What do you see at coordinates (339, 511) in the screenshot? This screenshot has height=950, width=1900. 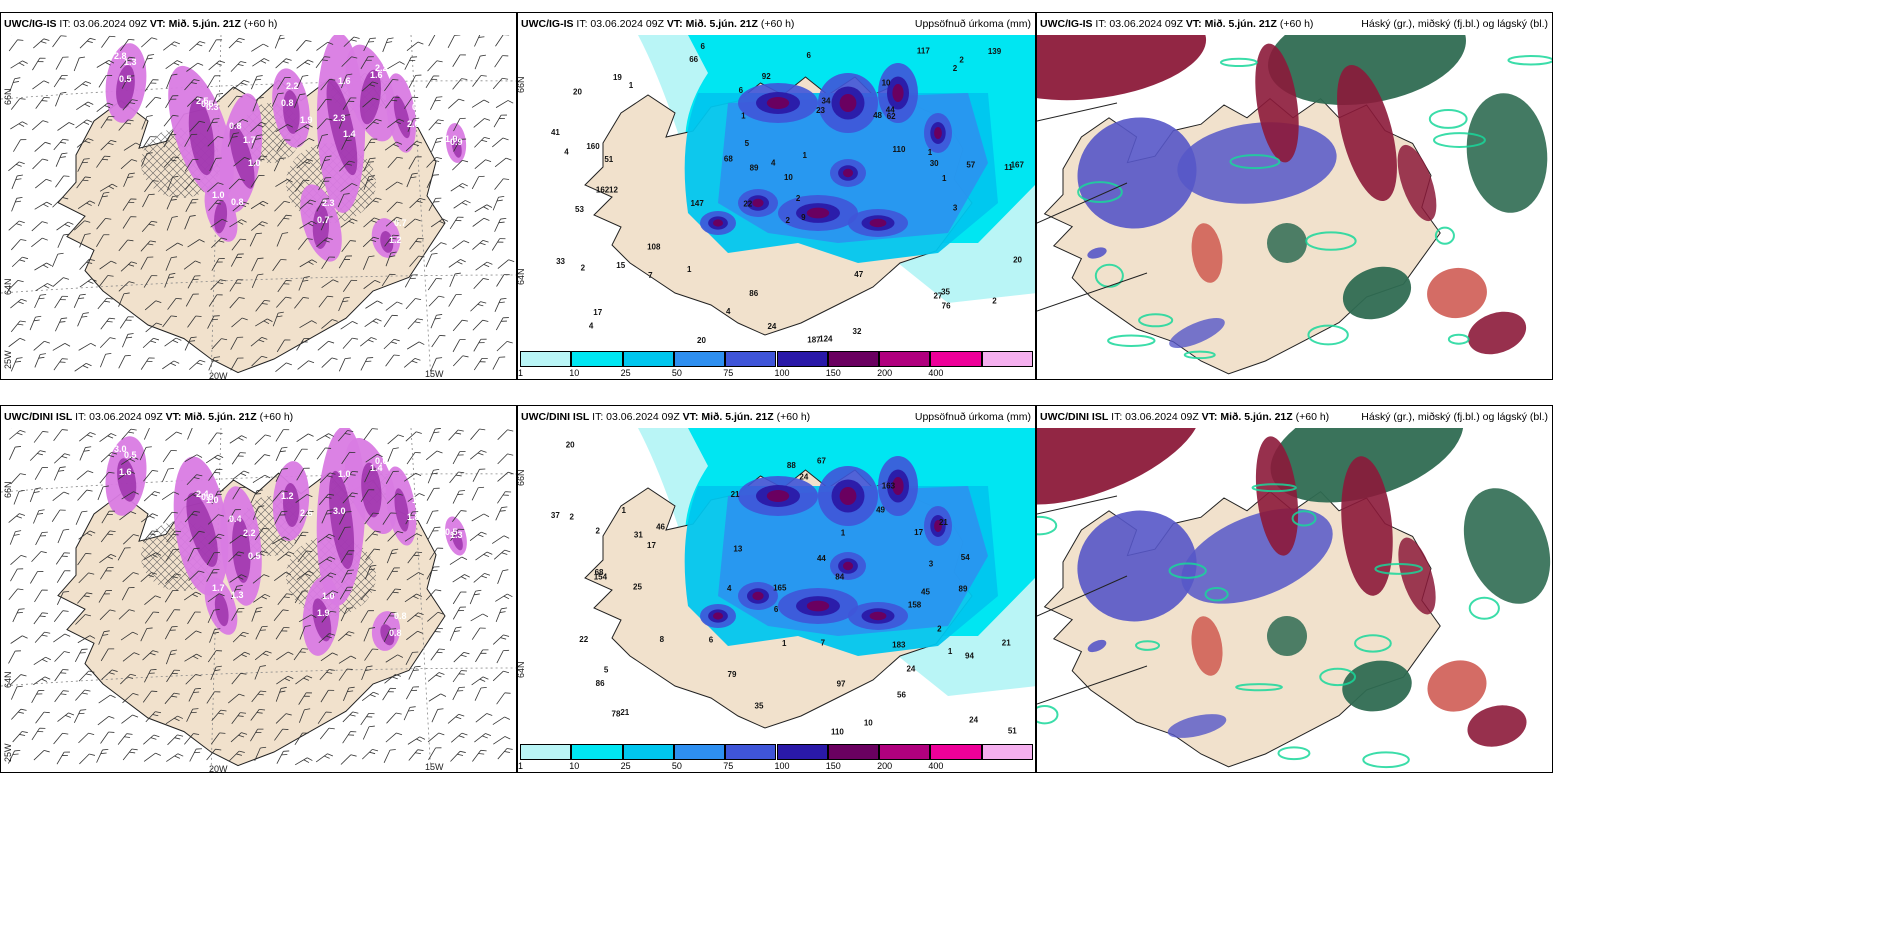 I see `value-label: 3.0` at bounding box center [339, 511].